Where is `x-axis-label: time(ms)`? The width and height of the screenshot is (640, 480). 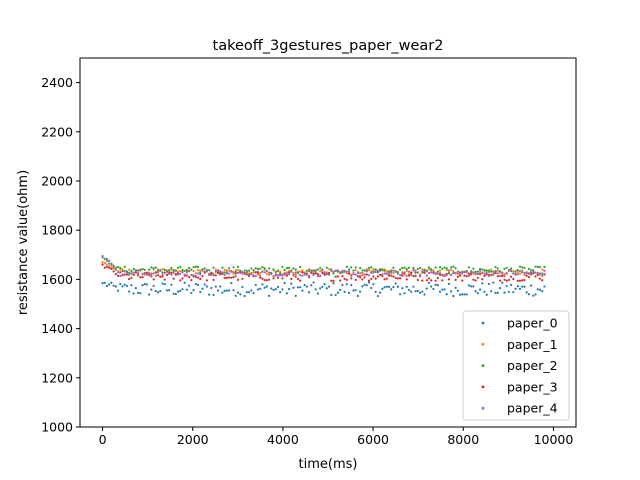
x-axis-label: time(ms) is located at coordinates (328, 464).